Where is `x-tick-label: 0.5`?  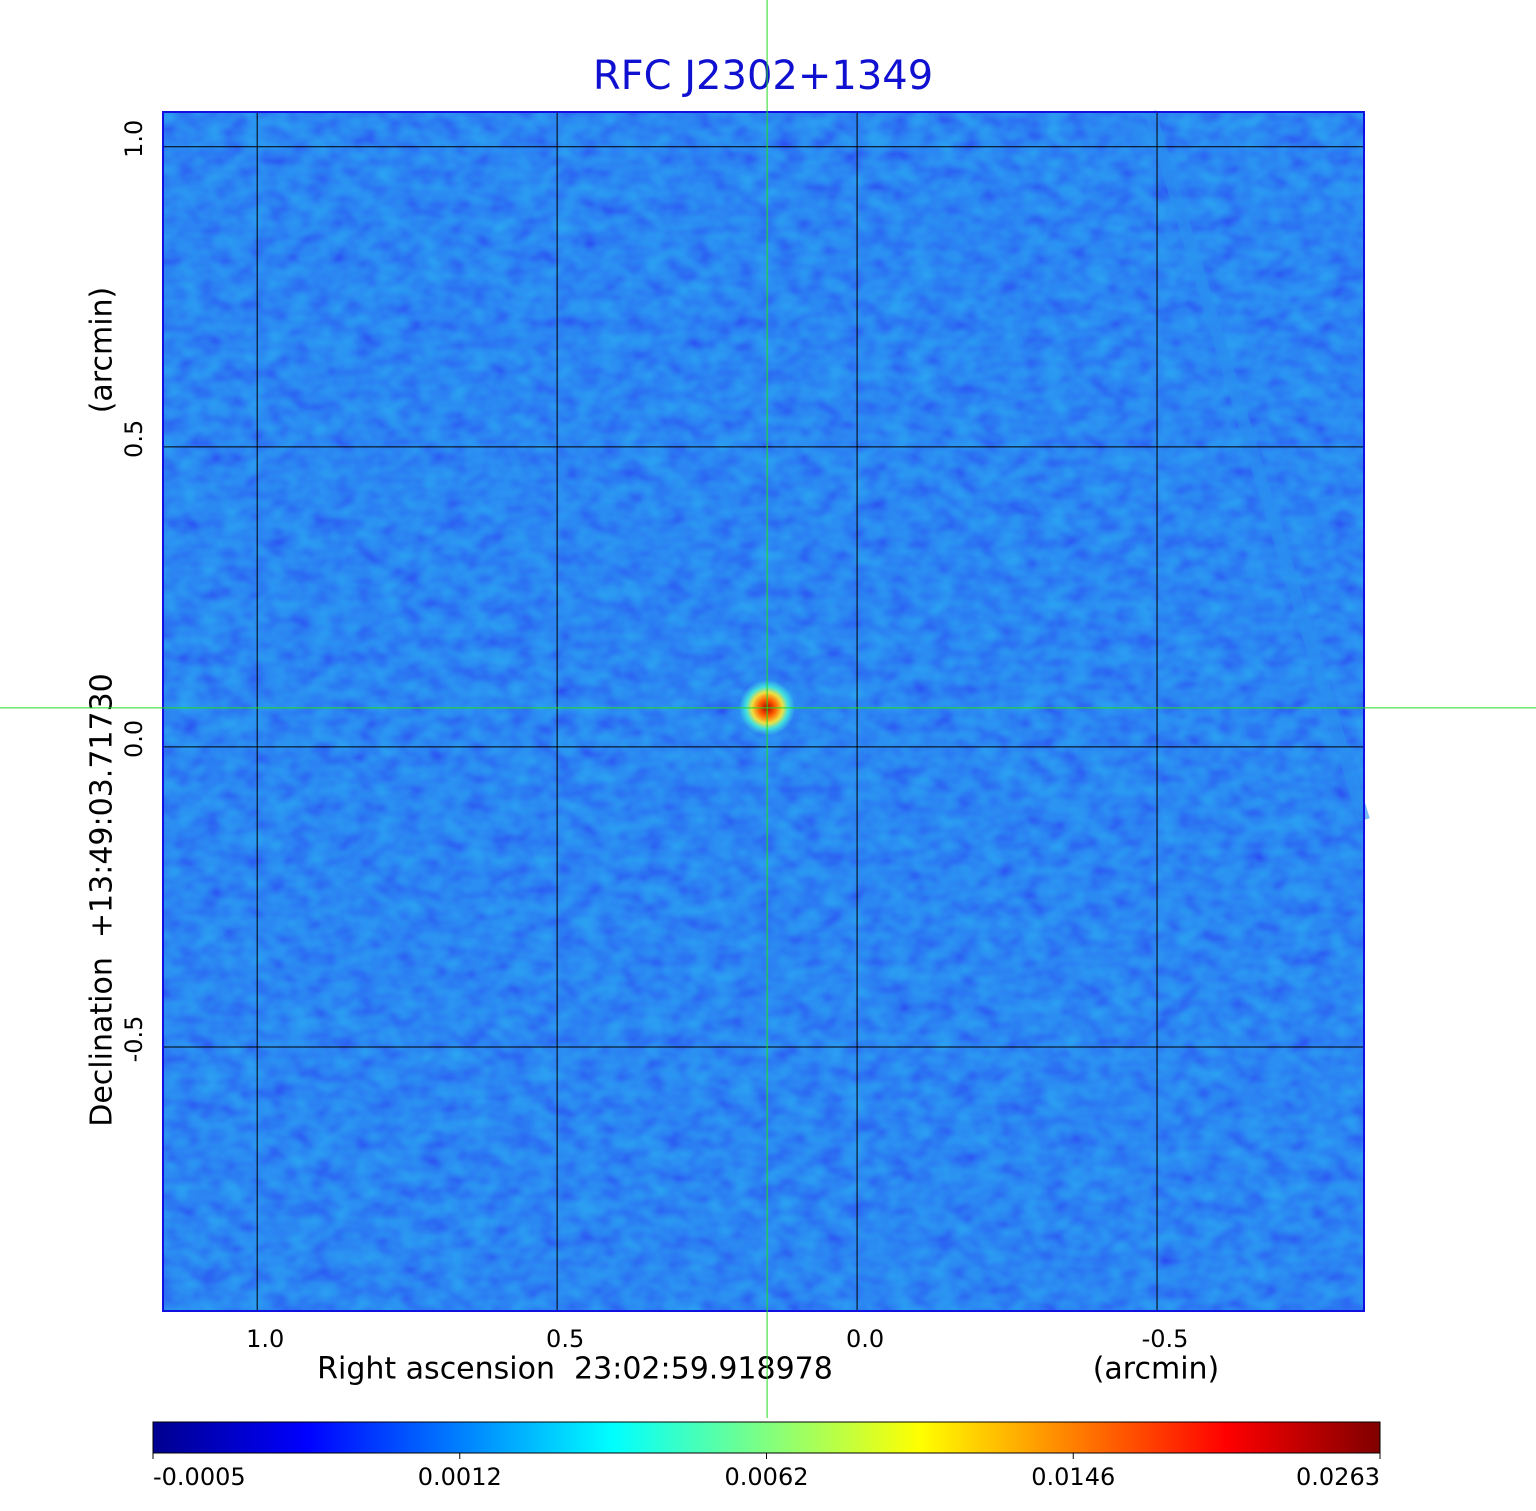 x-tick-label: 0.5 is located at coordinates (565, 1339).